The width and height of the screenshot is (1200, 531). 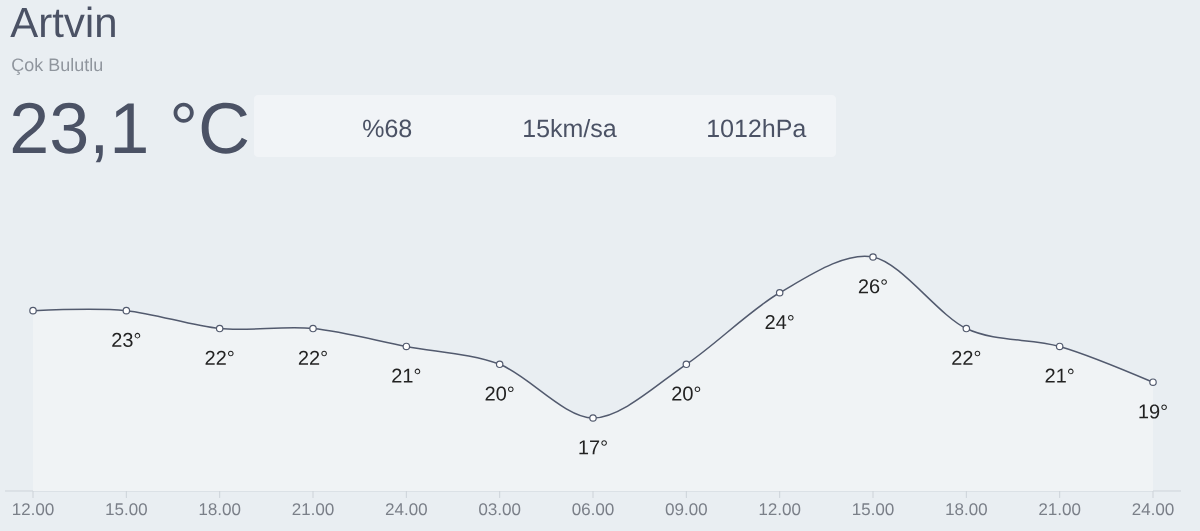 I want to click on chart-title: Artvin, so click(x=62, y=22).